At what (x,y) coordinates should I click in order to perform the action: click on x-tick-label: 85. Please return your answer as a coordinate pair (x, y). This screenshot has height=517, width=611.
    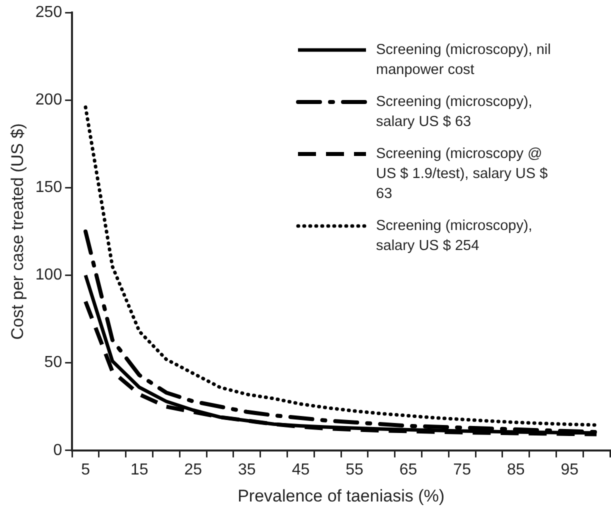
    Looking at the image, I should click on (515, 469).